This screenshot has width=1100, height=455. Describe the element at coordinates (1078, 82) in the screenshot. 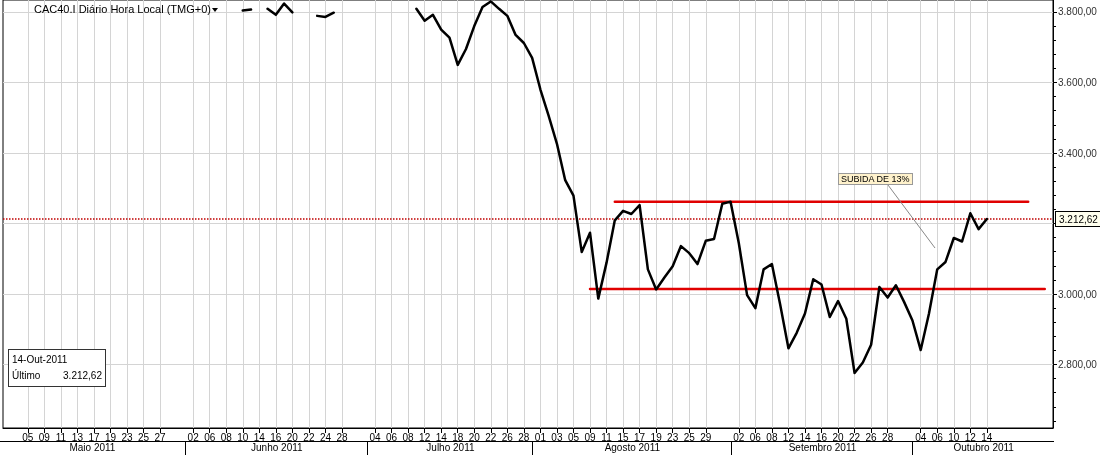

I see `y-tick-label: 3.600,00` at that location.